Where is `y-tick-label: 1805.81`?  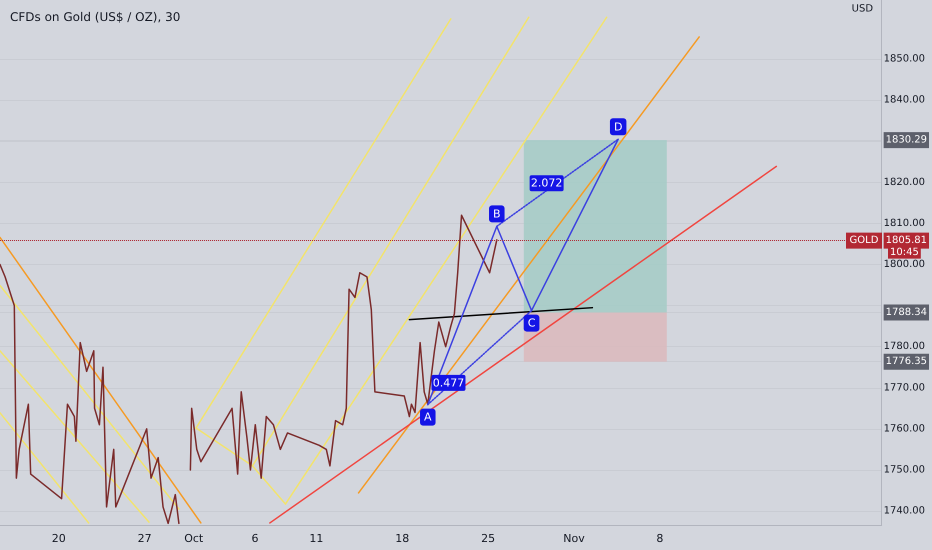
y-tick-label: 1805.81 is located at coordinates (907, 240).